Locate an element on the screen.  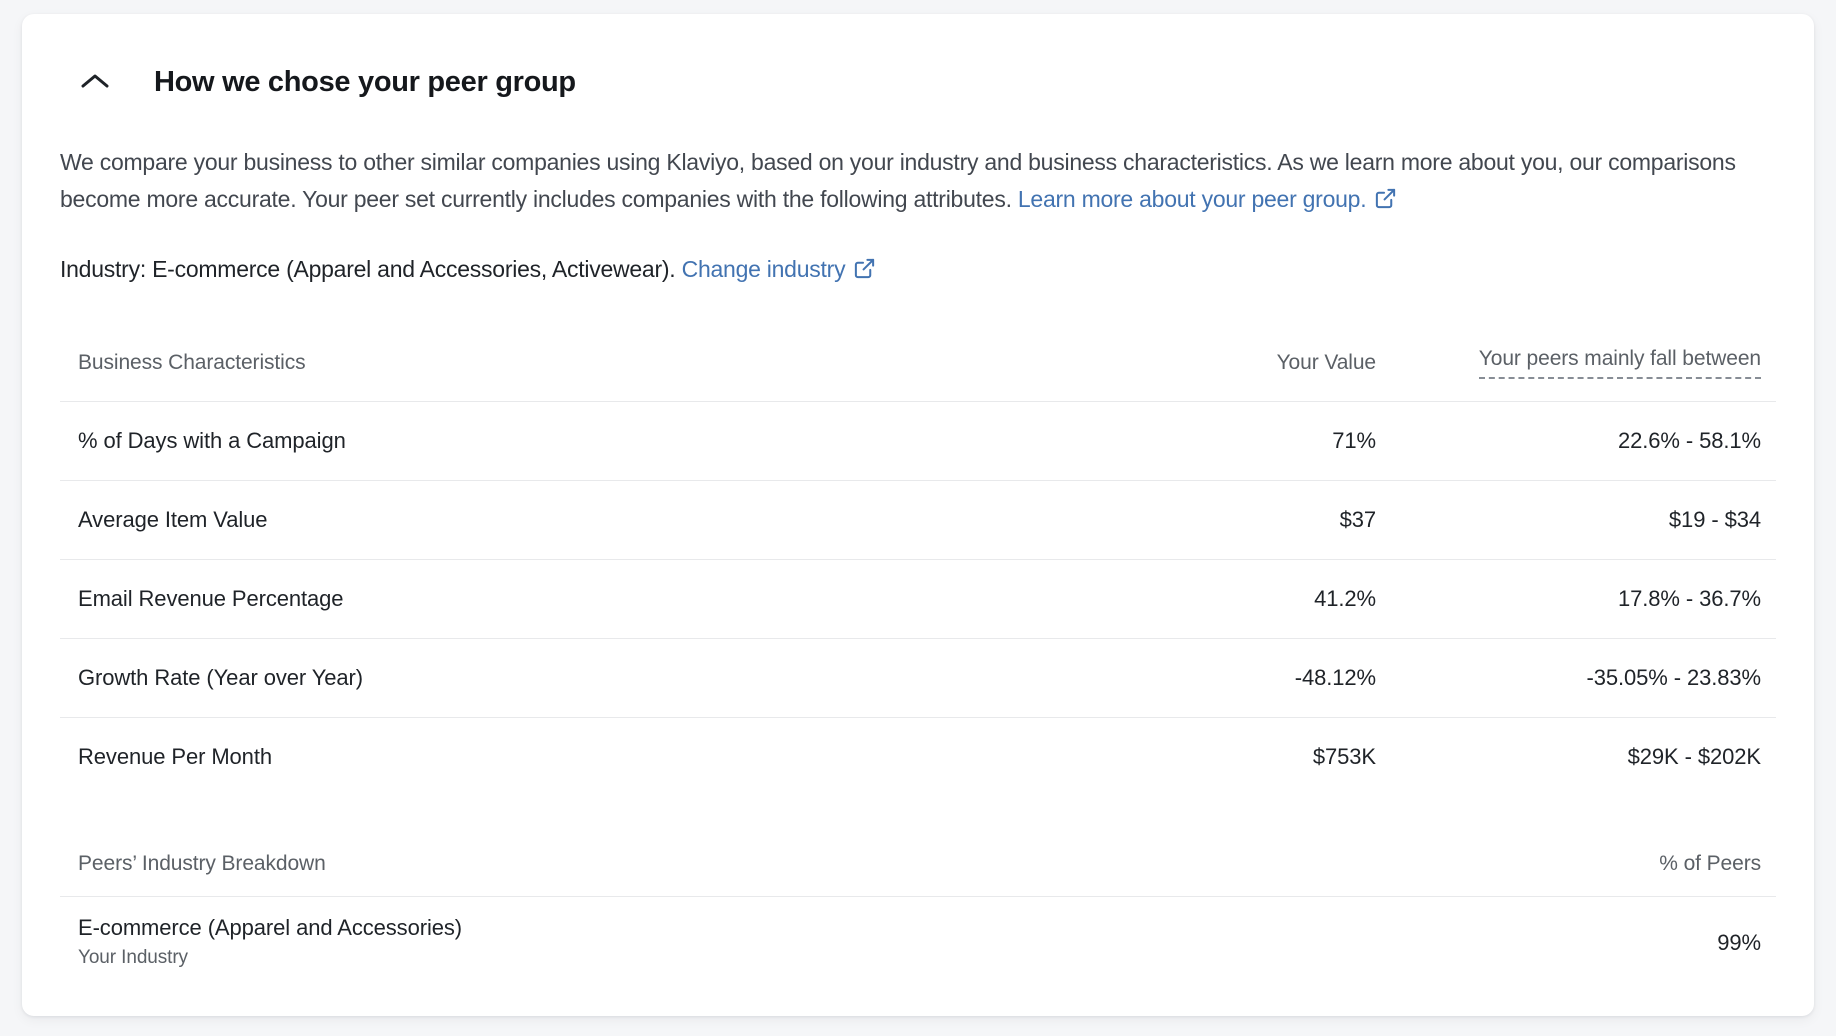
your-value-cell: 41.2% is located at coordinates (1226, 599).